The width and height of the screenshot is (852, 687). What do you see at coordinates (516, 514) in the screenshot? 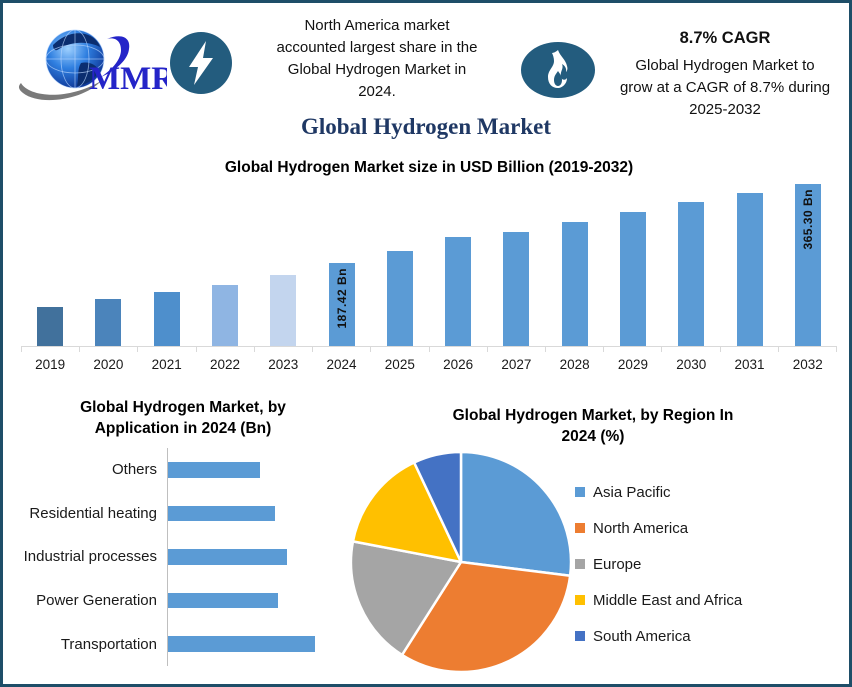
I see `pie-slice-asia-pacific` at bounding box center [516, 514].